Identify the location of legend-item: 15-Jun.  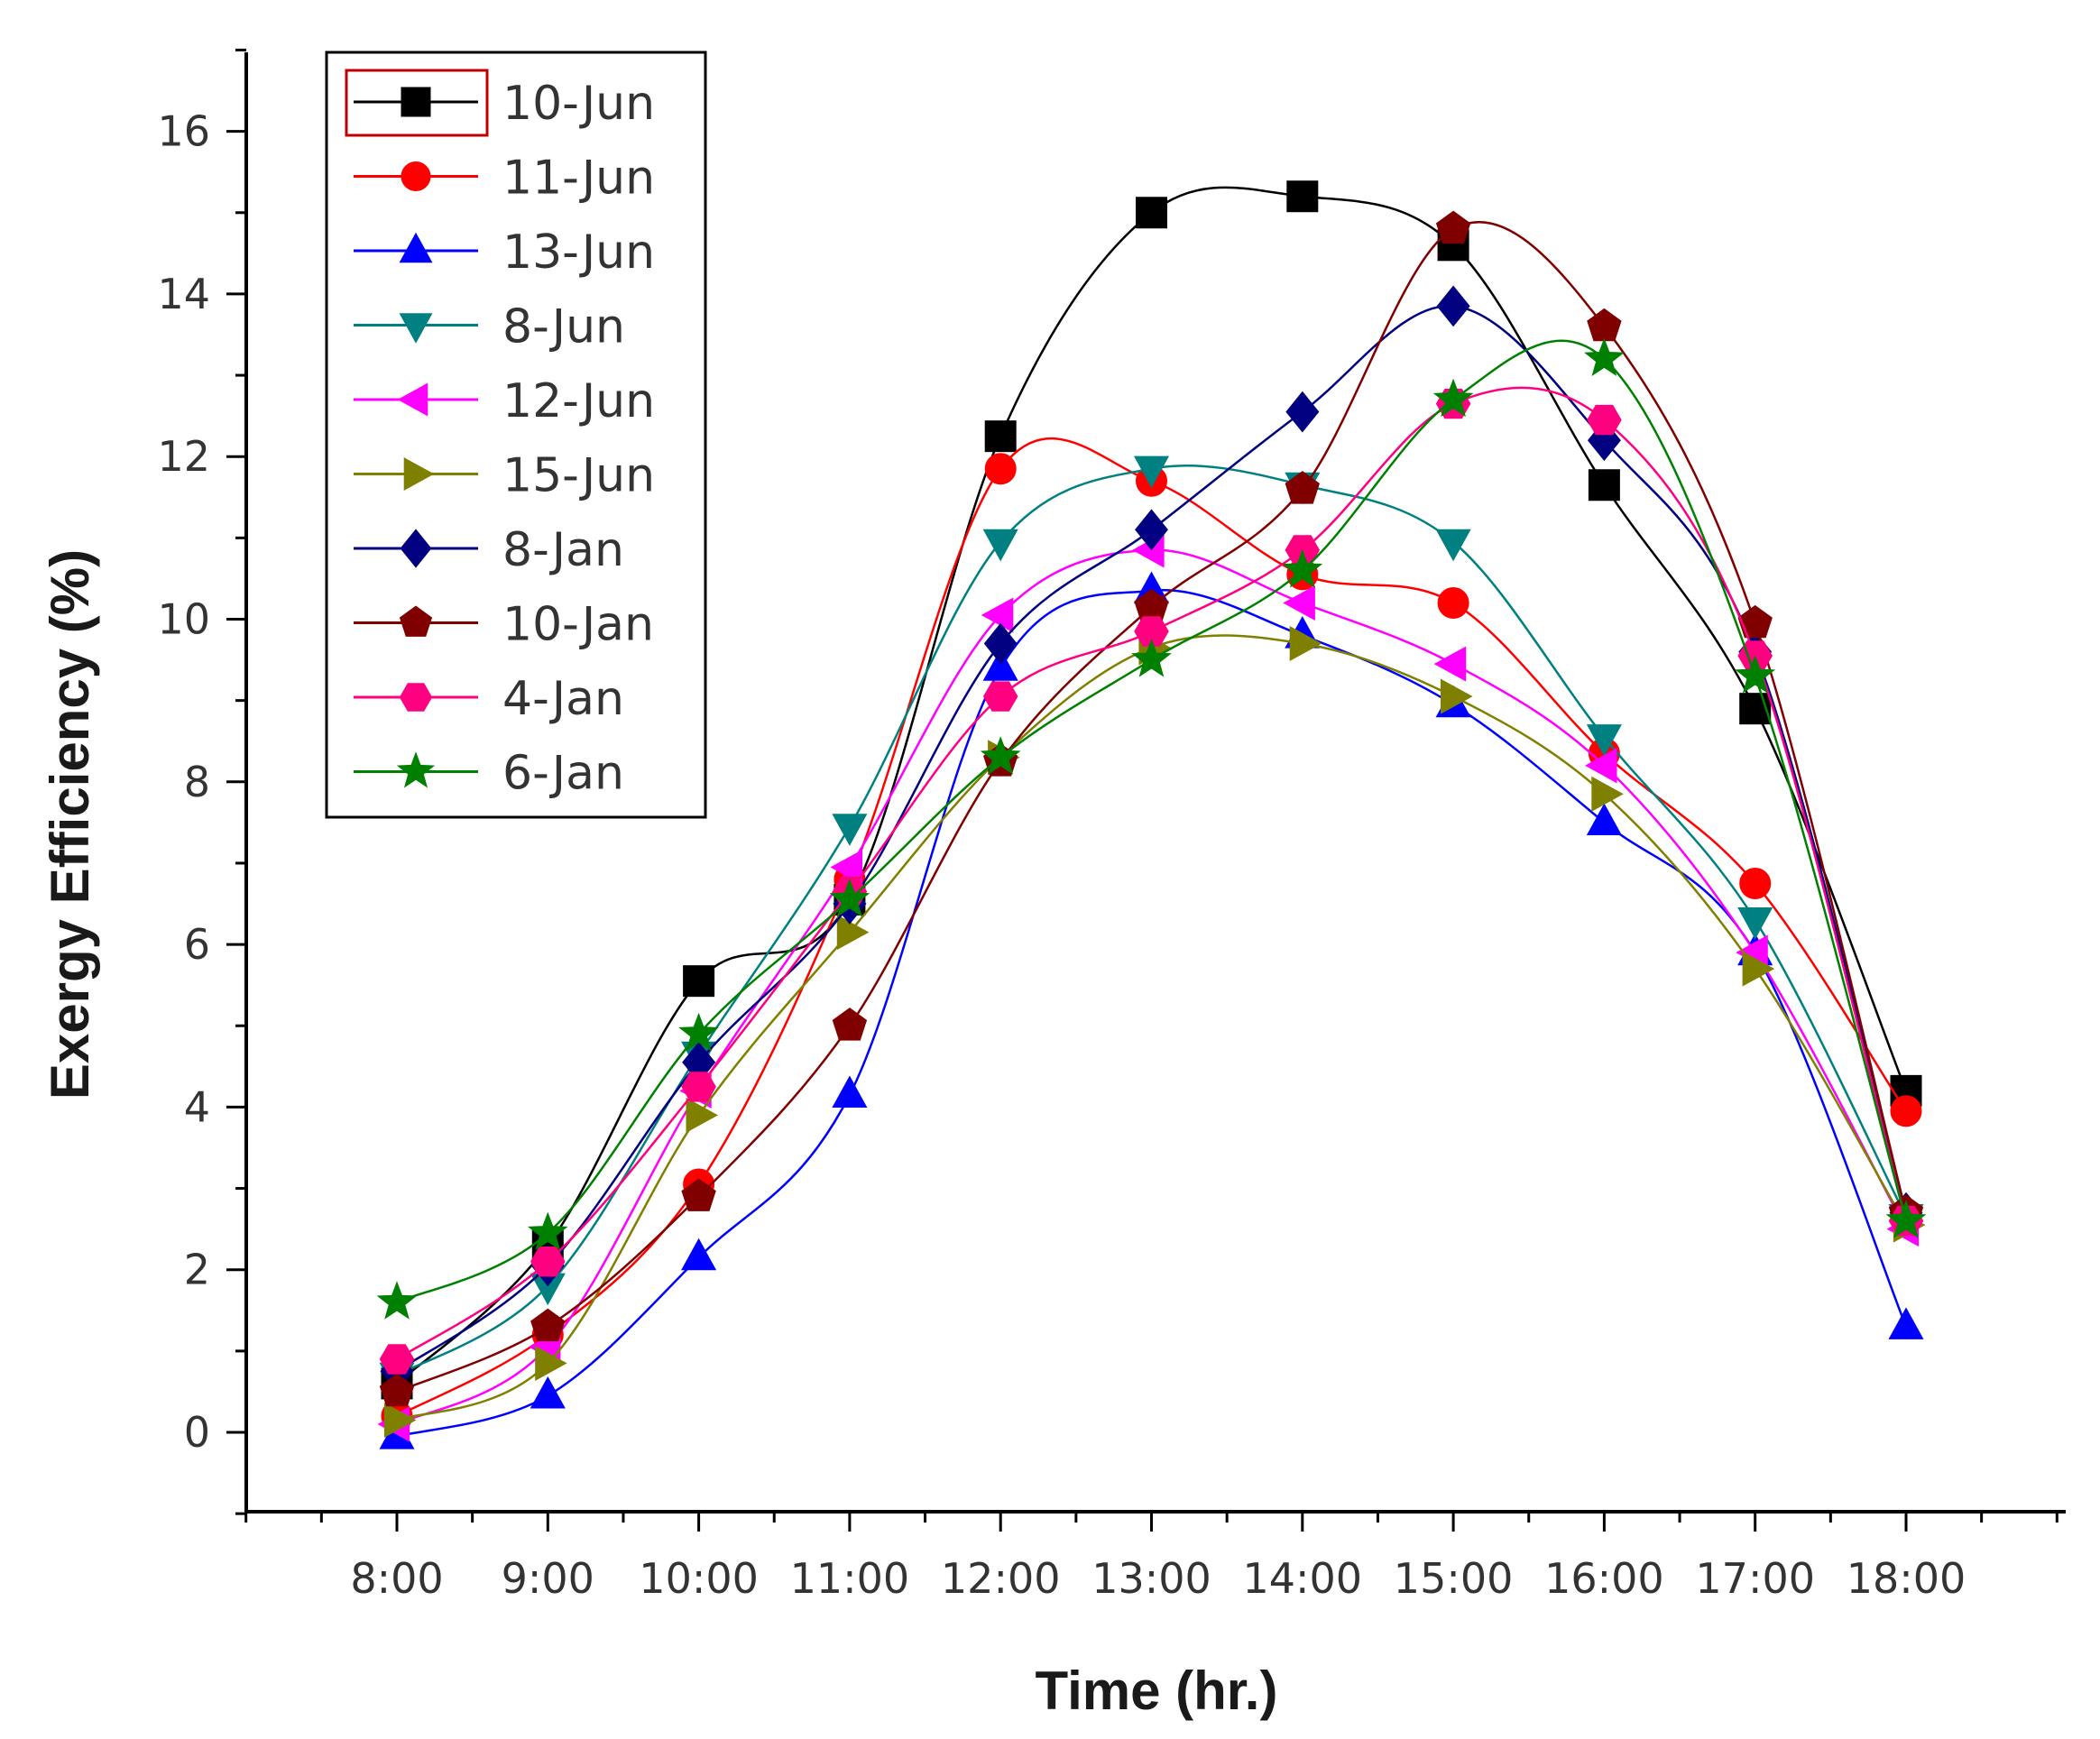
(504, 476).